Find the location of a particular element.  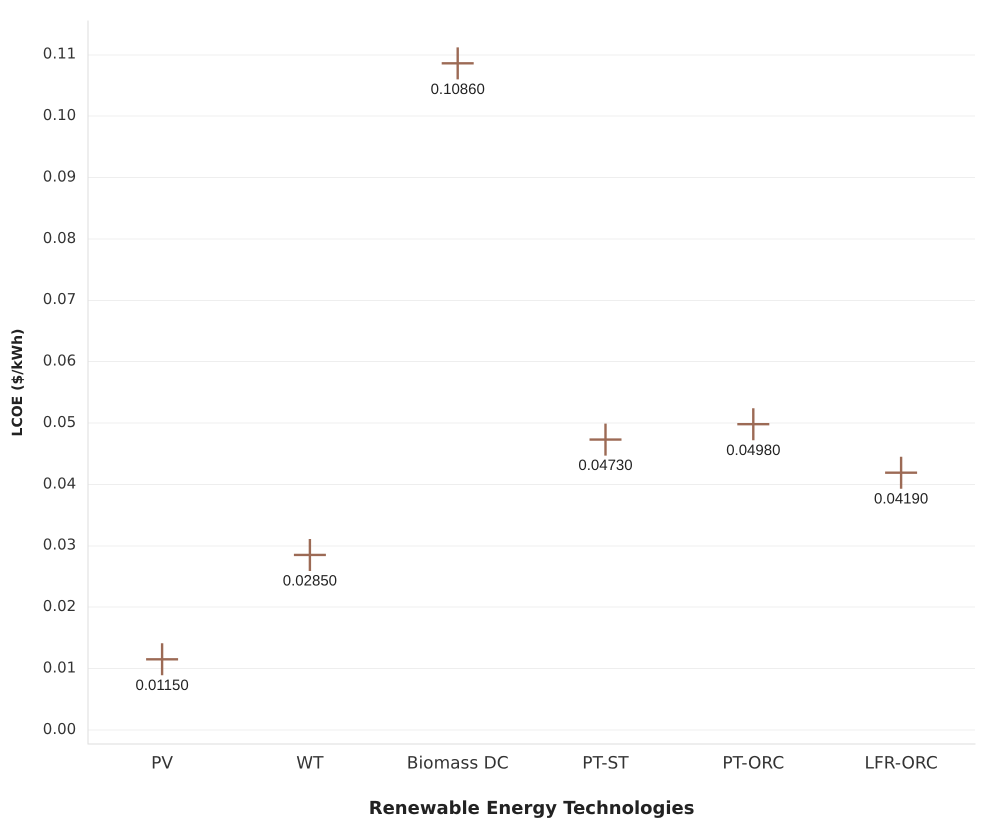

y-tick-label: 0.03 is located at coordinates (59, 545).